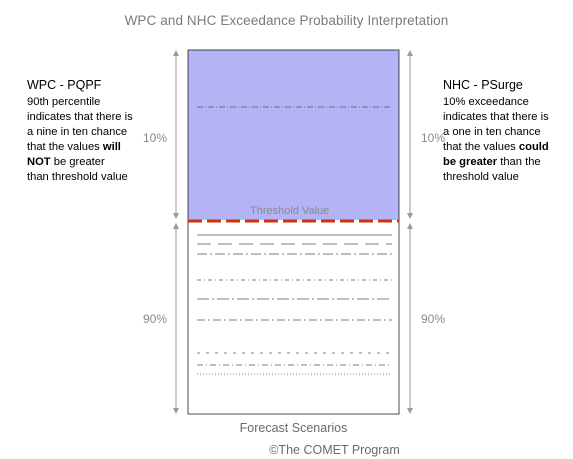  Describe the element at coordinates (155, 319) in the screenshot. I see `left-lower-percent: 90%` at that location.